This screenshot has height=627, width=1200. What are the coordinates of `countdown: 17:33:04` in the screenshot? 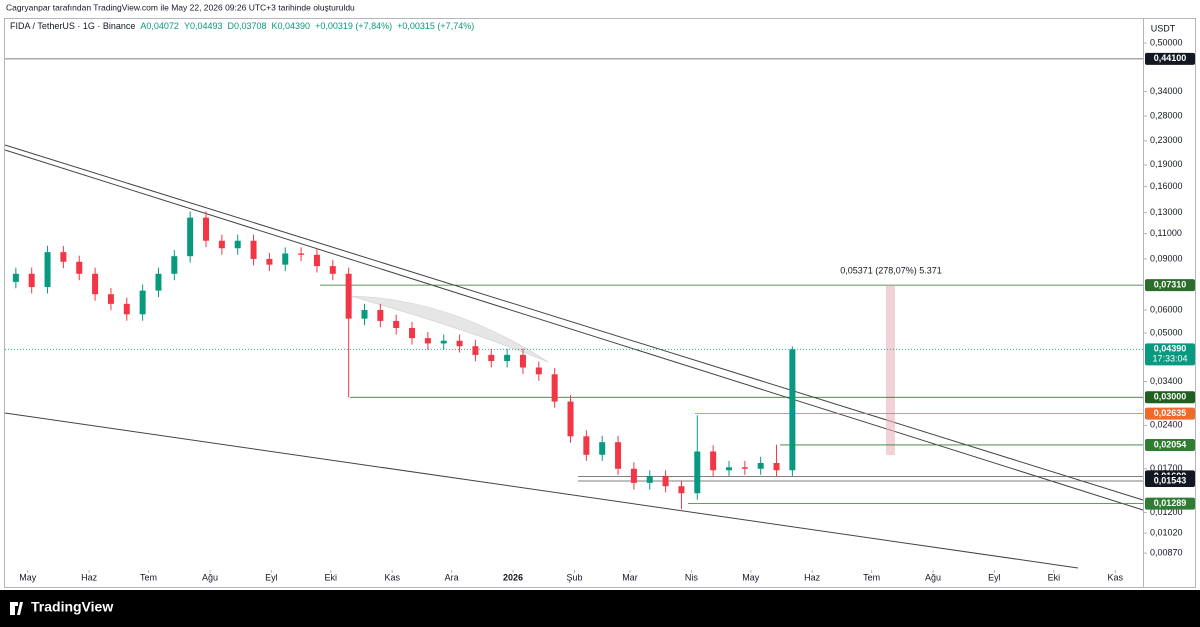 It's located at (1169, 359).